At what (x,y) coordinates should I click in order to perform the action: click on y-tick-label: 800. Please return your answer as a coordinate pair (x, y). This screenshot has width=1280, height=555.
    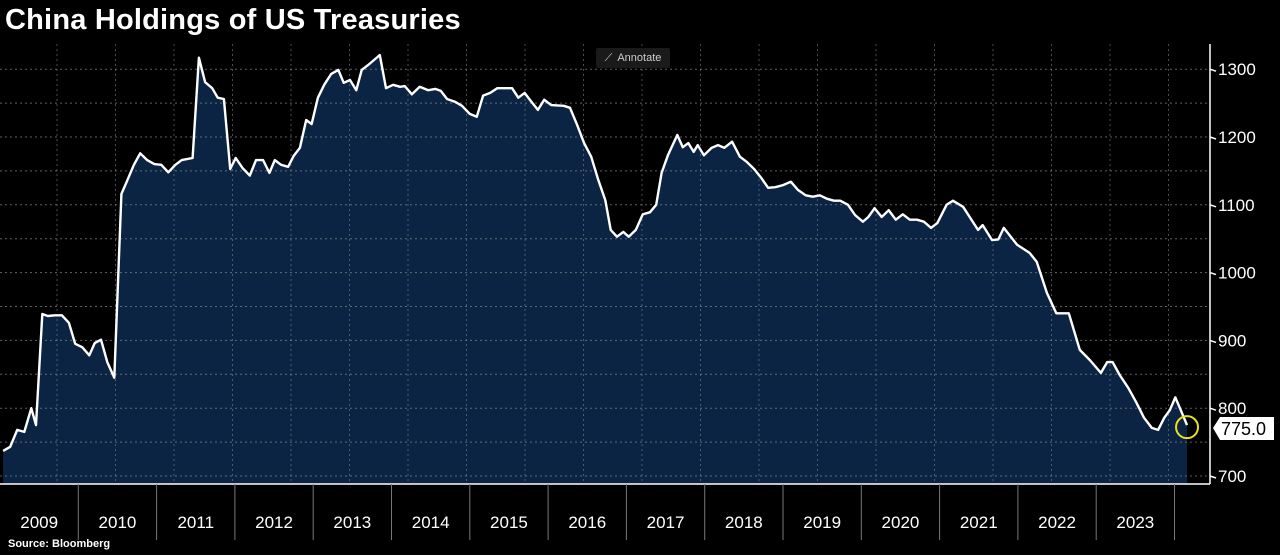
    Looking at the image, I should click on (1232, 408).